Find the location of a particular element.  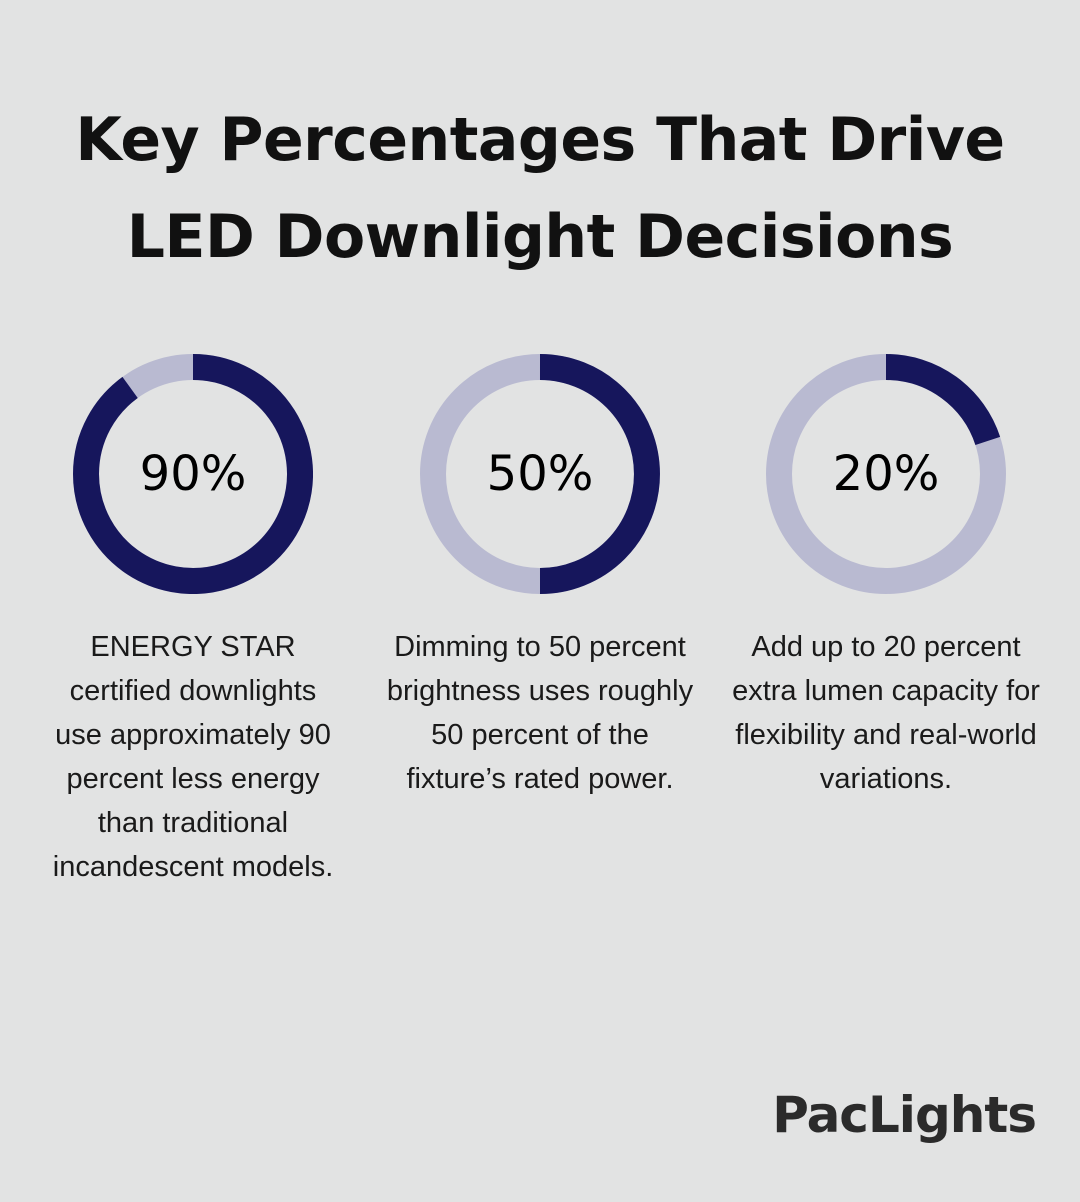

title-line-1: Key Percentages That Drive is located at coordinates (540, 140).